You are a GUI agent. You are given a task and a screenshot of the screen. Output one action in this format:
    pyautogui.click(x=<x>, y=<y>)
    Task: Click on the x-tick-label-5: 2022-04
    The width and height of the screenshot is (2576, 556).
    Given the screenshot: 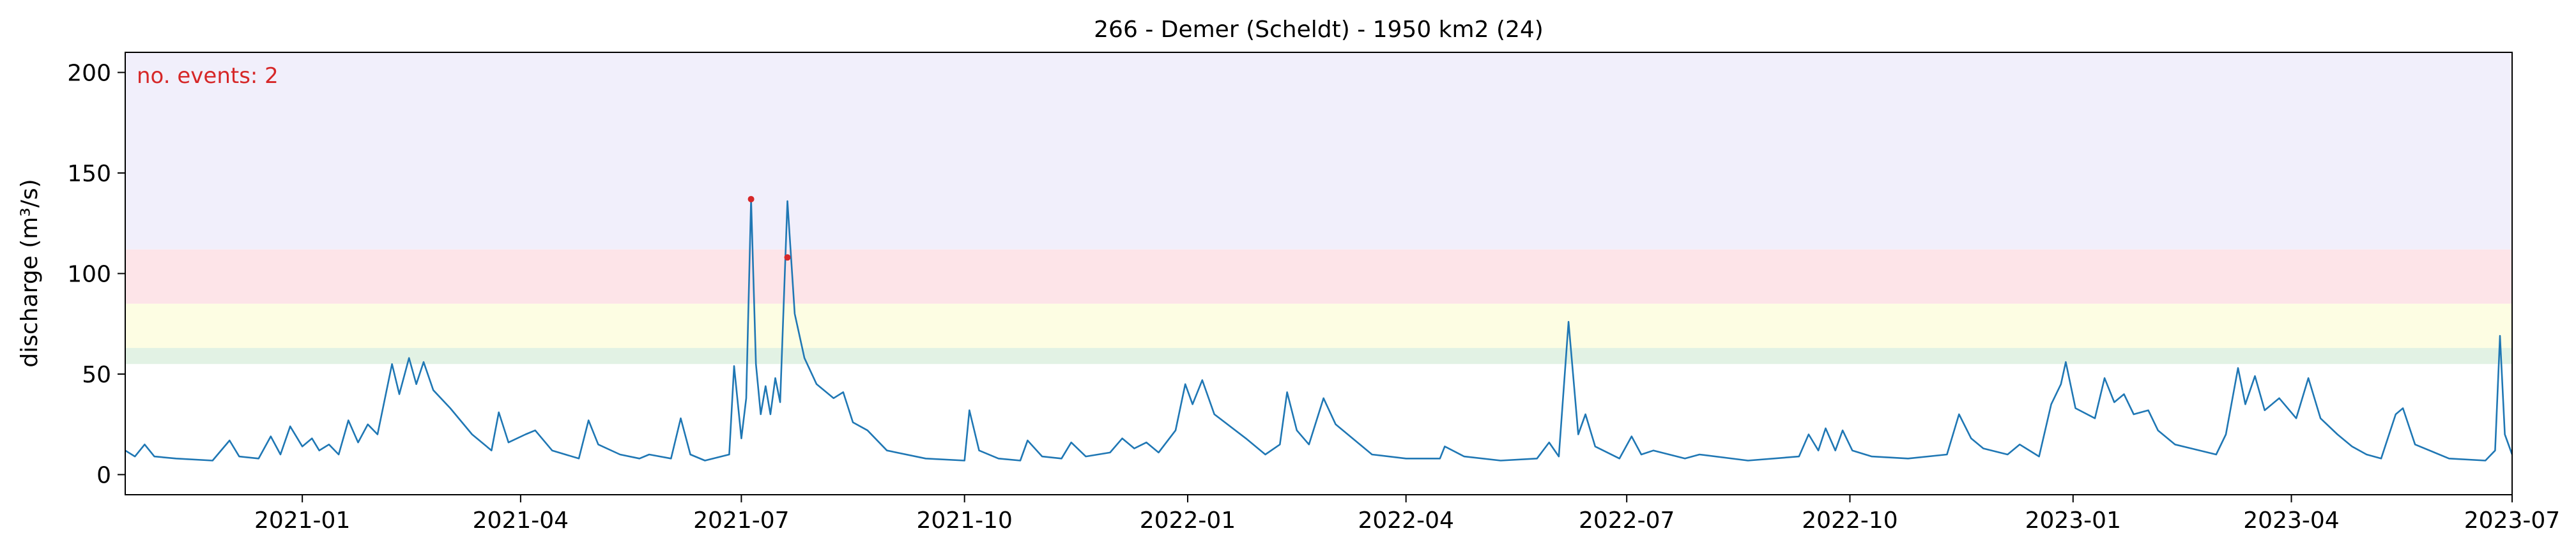 What is the action you would take?
    pyautogui.click(x=1405, y=520)
    